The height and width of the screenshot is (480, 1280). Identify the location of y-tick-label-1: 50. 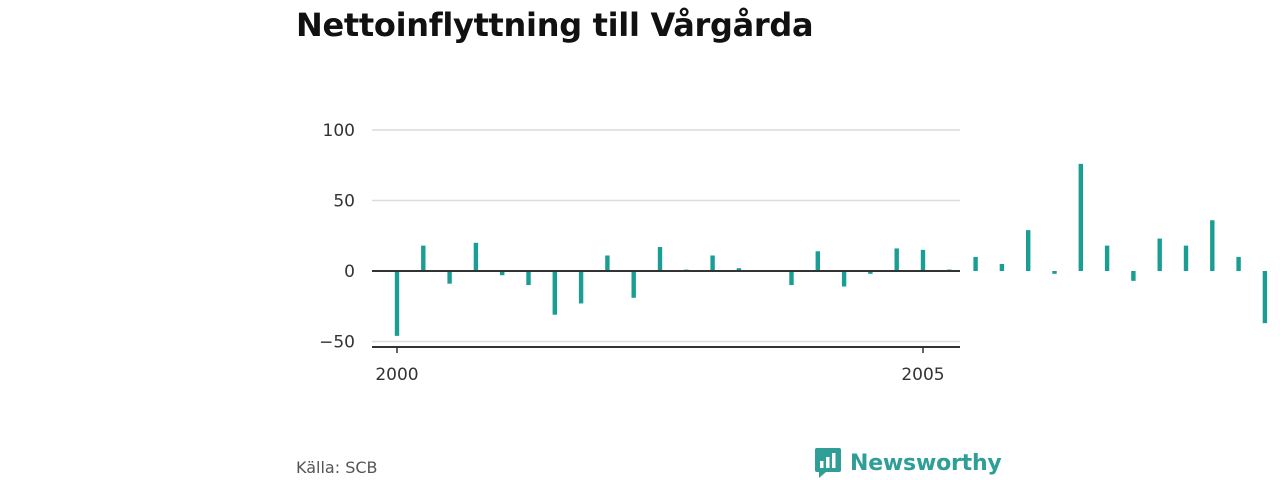
(344, 202).